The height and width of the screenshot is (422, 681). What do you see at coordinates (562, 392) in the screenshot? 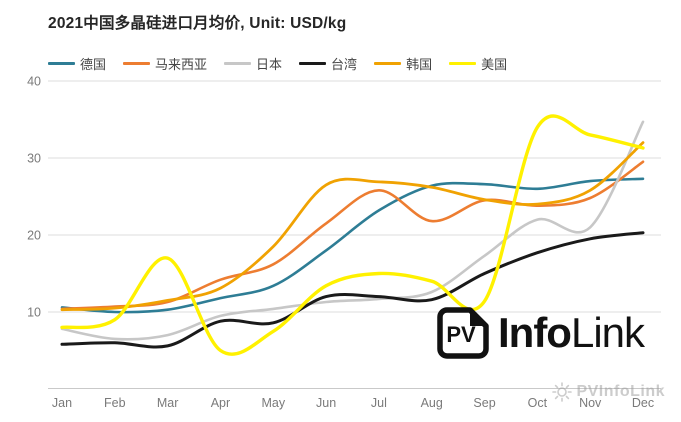
I see `watermark-sun-icon` at bounding box center [562, 392].